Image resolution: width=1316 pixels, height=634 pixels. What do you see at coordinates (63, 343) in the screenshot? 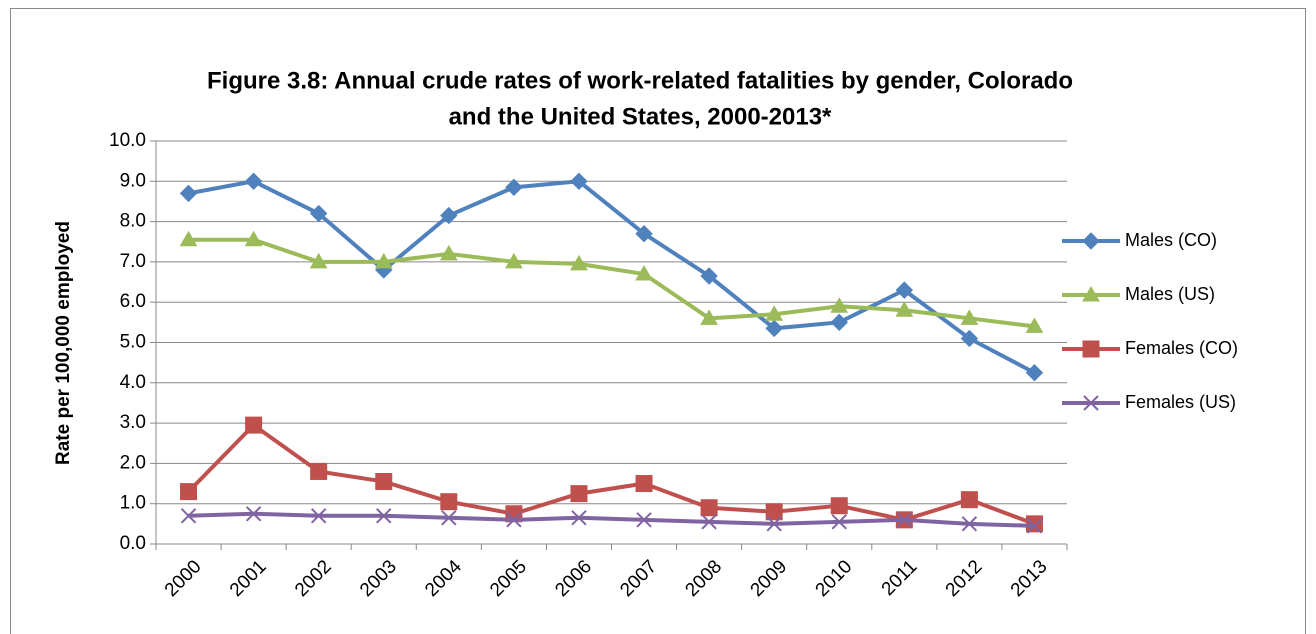
I see `y-axis-label: Rate per 100,000 employed` at bounding box center [63, 343].